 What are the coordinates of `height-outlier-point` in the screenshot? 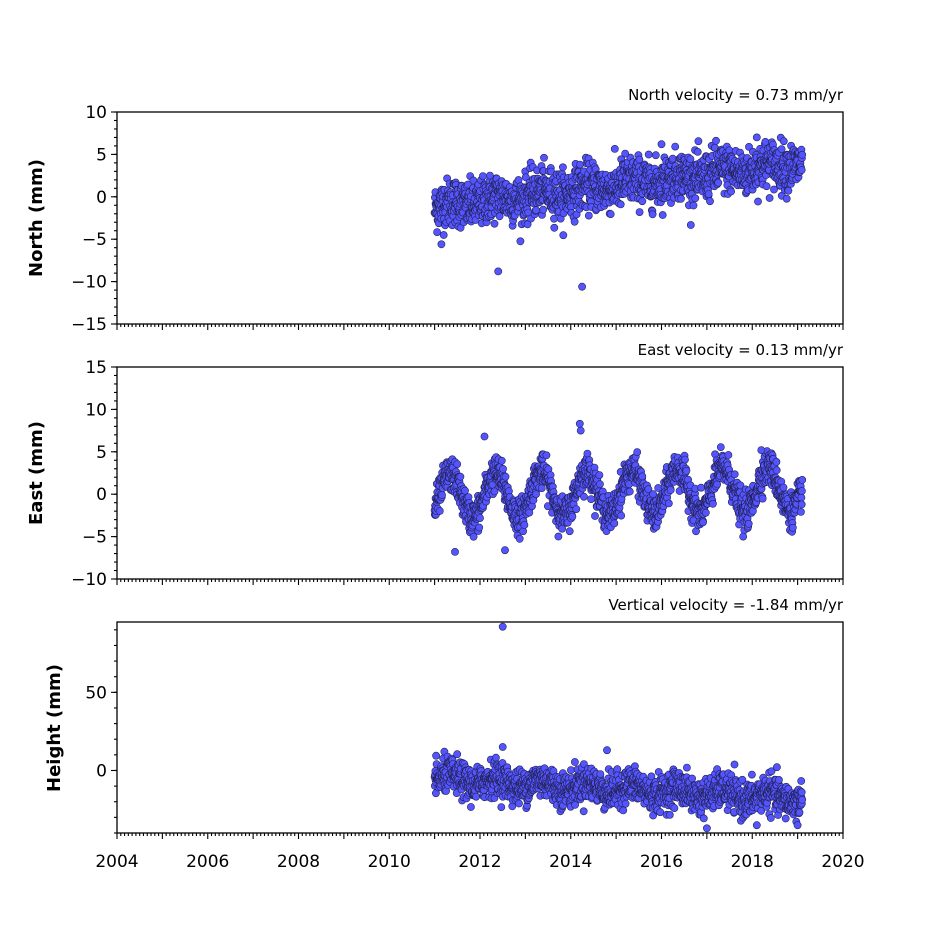 It's located at (502, 626).